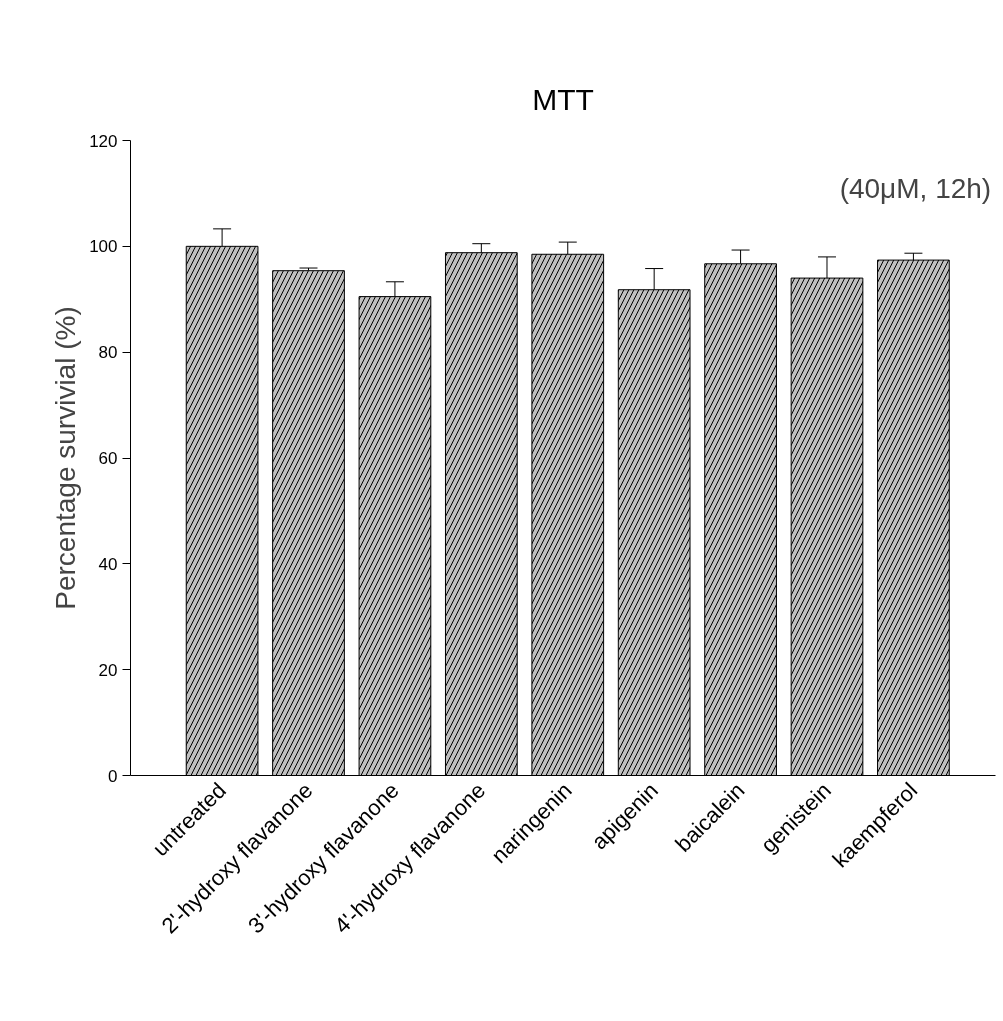  What do you see at coordinates (915, 188) in the screenshot?
I see `annotation: (40μM, 12h)` at bounding box center [915, 188].